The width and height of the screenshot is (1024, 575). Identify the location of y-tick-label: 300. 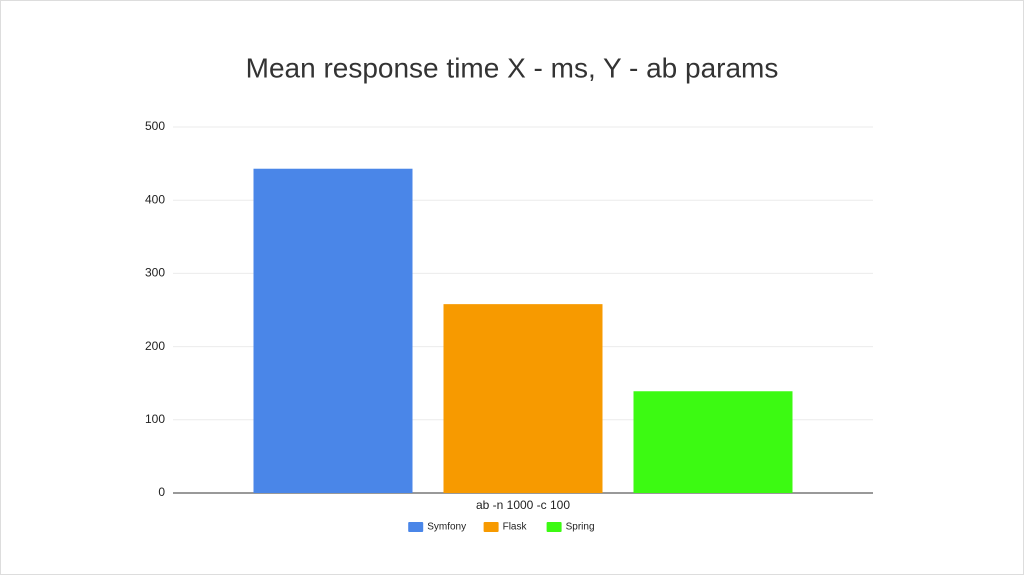
(155, 273).